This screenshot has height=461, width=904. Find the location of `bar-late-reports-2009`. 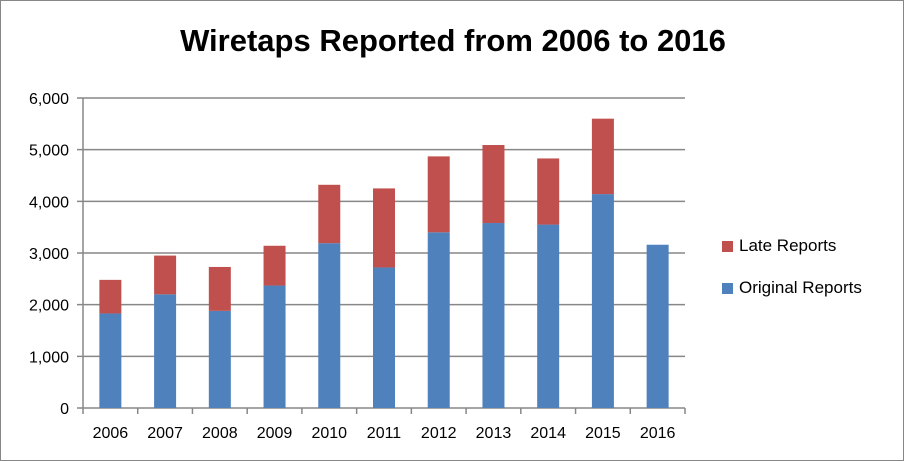

bar-late-reports-2009 is located at coordinates (274, 265).